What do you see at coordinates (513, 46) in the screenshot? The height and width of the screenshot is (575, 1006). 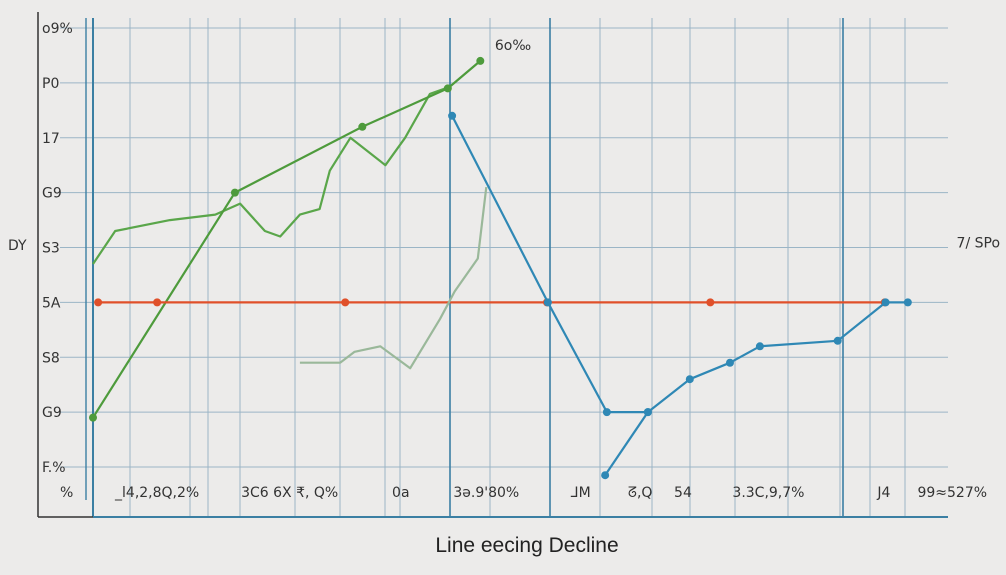 I see `annotation-label: 6o‰` at bounding box center [513, 46].